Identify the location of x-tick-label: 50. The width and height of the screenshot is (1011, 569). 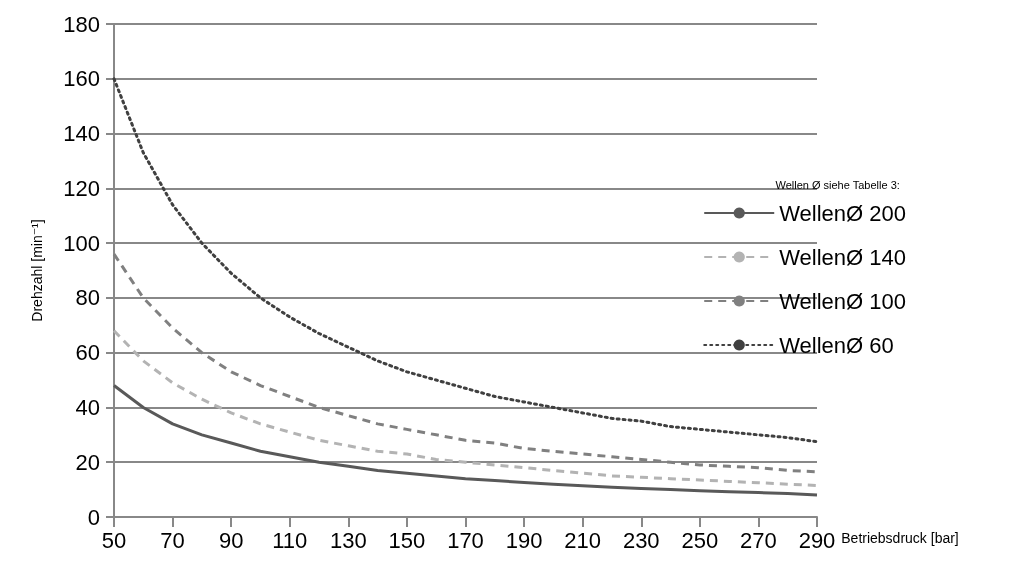
(114, 540).